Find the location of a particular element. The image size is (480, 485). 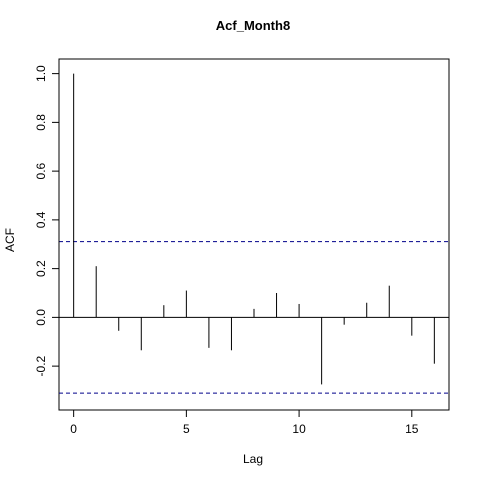

x-axis-label: Lag is located at coordinates (253, 459).